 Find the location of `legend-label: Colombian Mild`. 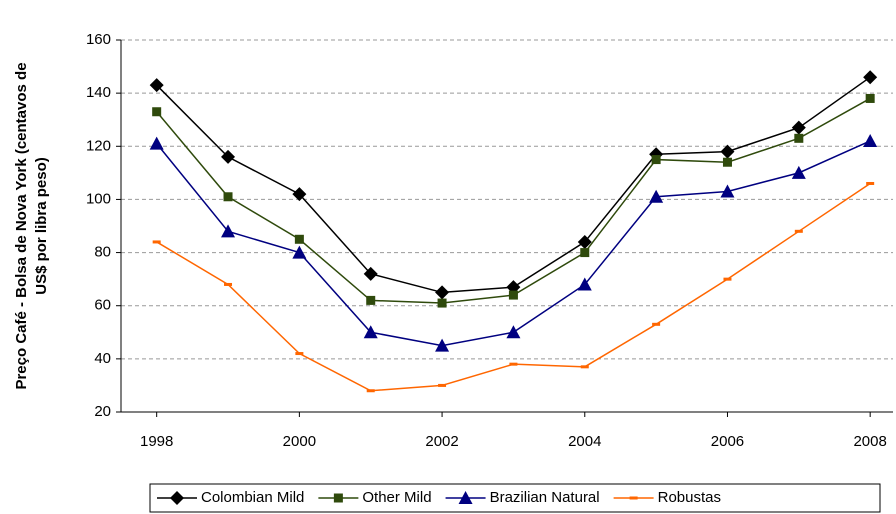

legend-label: Colombian Mild is located at coordinates (252, 497).